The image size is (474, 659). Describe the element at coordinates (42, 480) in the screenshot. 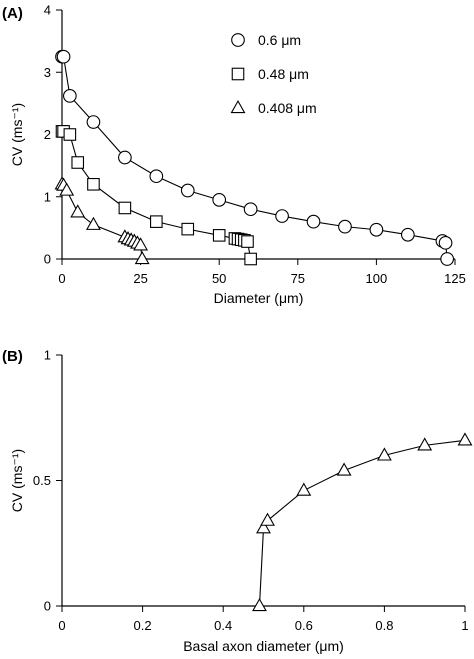

I see `y-tick-label: 0.5` at that location.